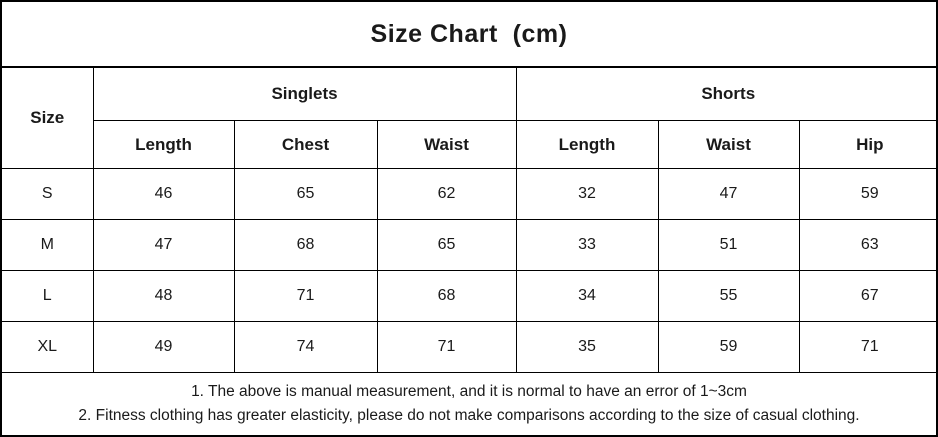 This screenshot has width=938, height=437. I want to click on column-header-singlets-length: Length, so click(164, 144).